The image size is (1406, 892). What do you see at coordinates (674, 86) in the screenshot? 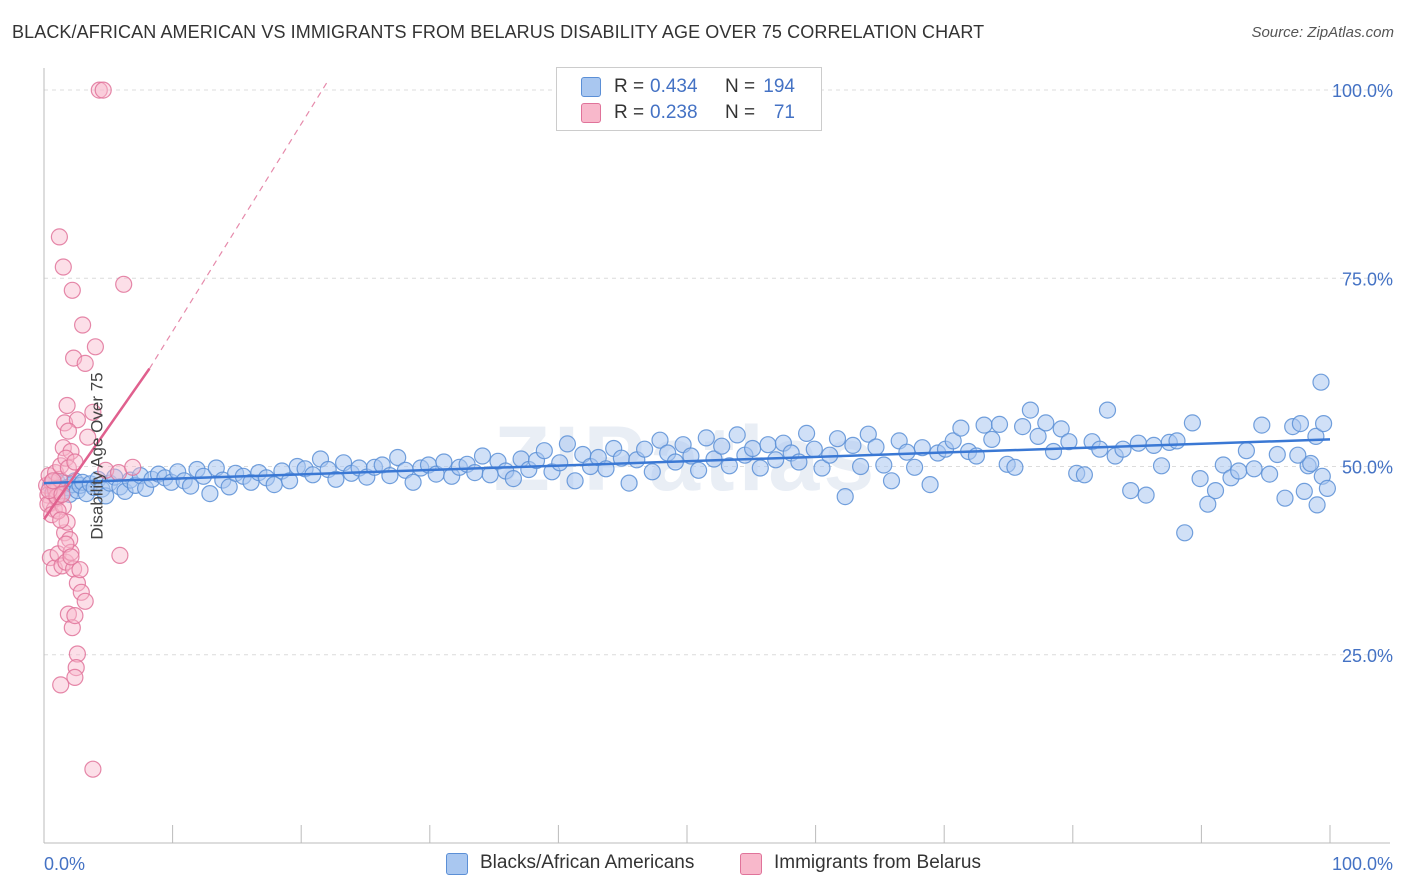
I see `legend-r-value: 0.434` at bounding box center [674, 86].